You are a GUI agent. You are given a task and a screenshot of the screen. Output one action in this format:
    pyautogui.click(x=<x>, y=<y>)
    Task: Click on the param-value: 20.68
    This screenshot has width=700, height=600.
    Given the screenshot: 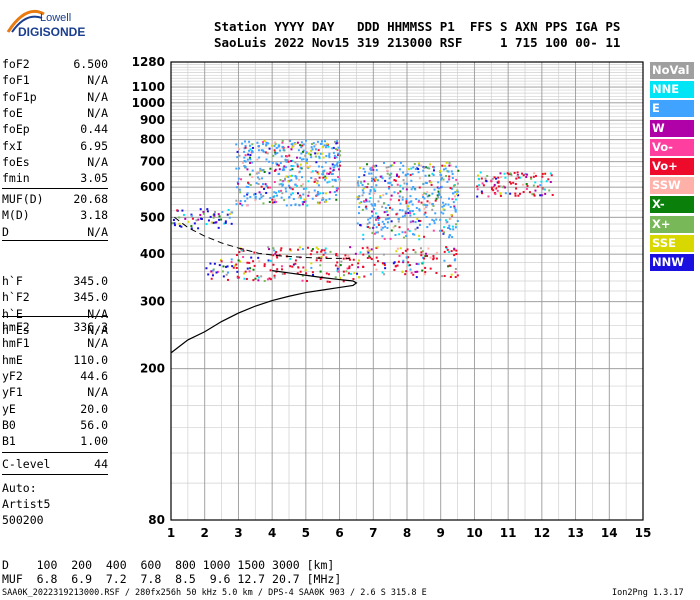 What is the action you would take?
    pyautogui.click(x=90, y=199)
    